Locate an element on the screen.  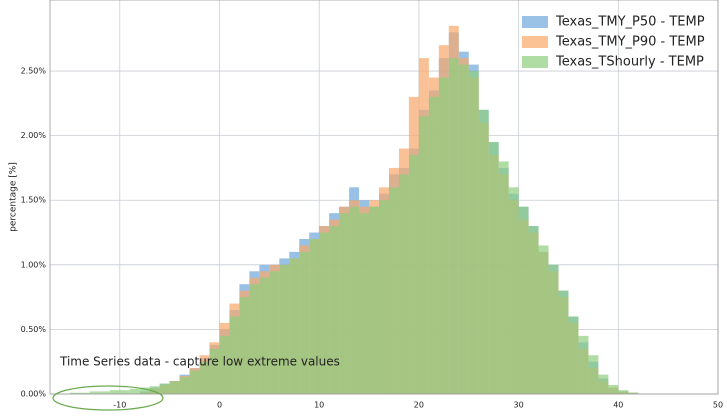
y-axis-label: percentage [%] is located at coordinates (14, 197).